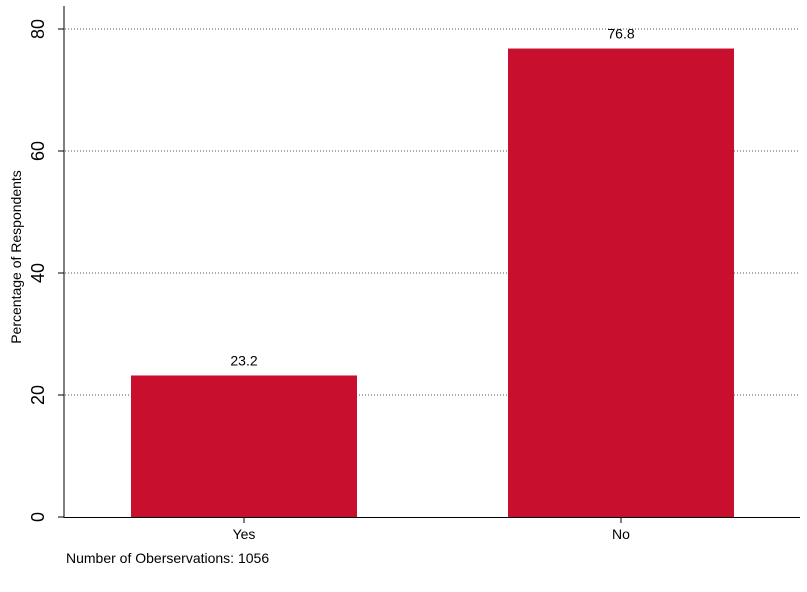  I want to click on x-ticks: Yes No, so click(431, 529).